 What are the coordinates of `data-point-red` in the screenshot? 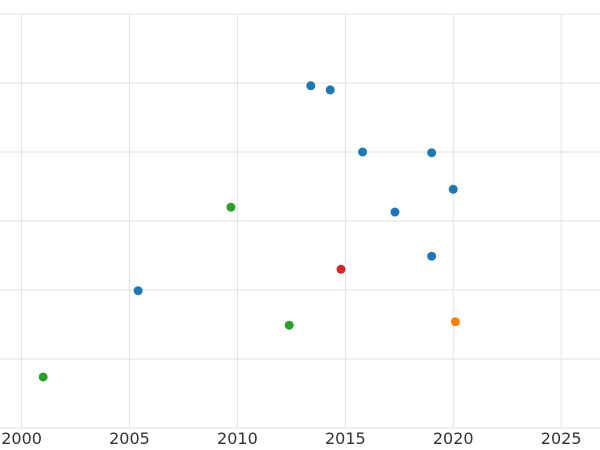 It's located at (341, 269).